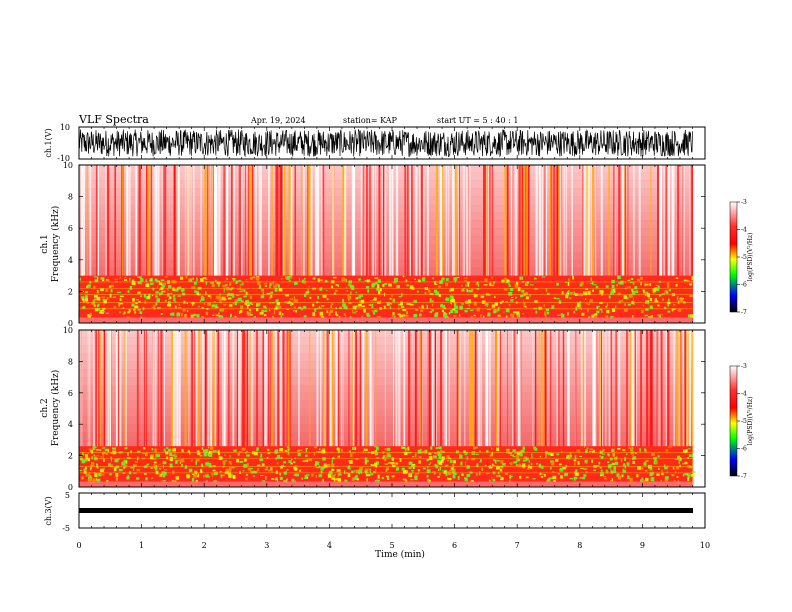  What do you see at coordinates (48, 142) in the screenshot?
I see `ch1-ylabel: ch.1(V)` at bounding box center [48, 142].